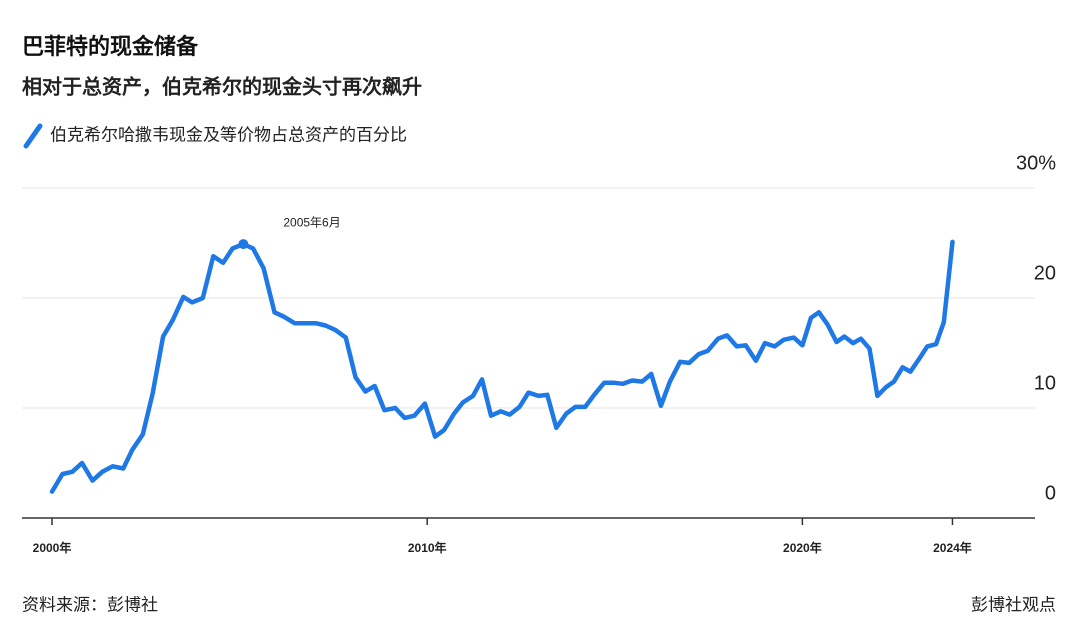  What do you see at coordinates (243, 244) in the screenshot?
I see `annotation-point` at bounding box center [243, 244].